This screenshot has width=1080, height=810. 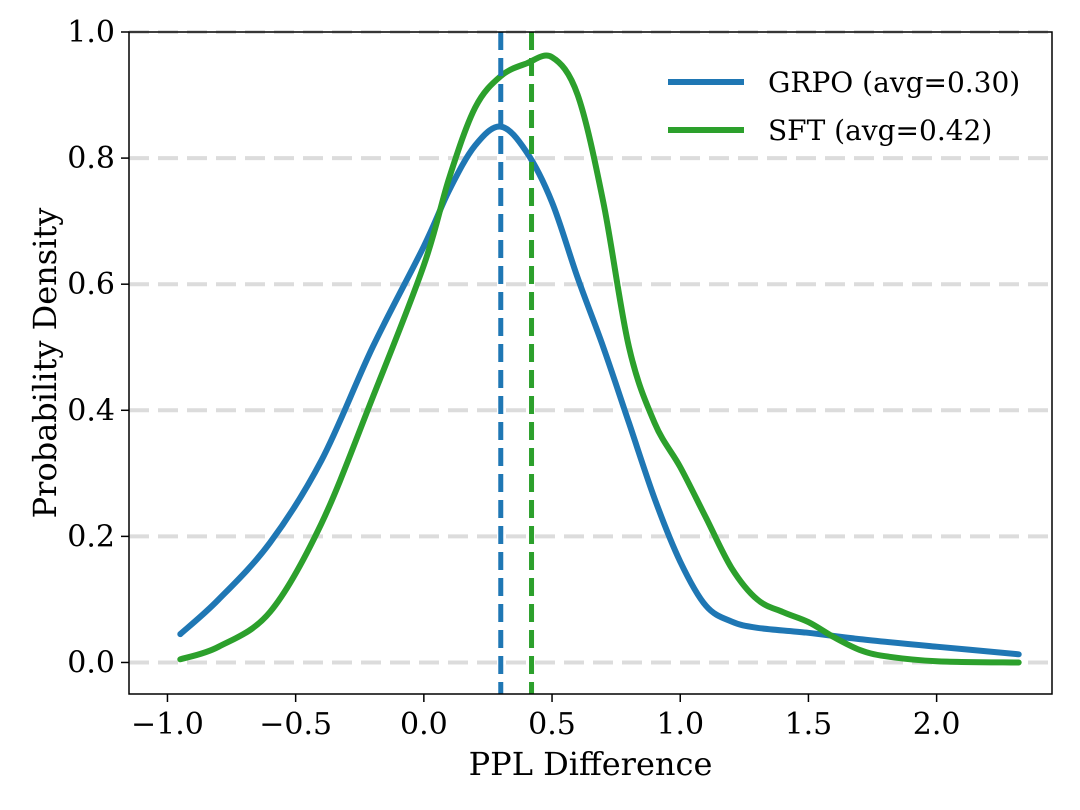 I want to click on y-axis-label: Probability Density, so click(x=45, y=363).